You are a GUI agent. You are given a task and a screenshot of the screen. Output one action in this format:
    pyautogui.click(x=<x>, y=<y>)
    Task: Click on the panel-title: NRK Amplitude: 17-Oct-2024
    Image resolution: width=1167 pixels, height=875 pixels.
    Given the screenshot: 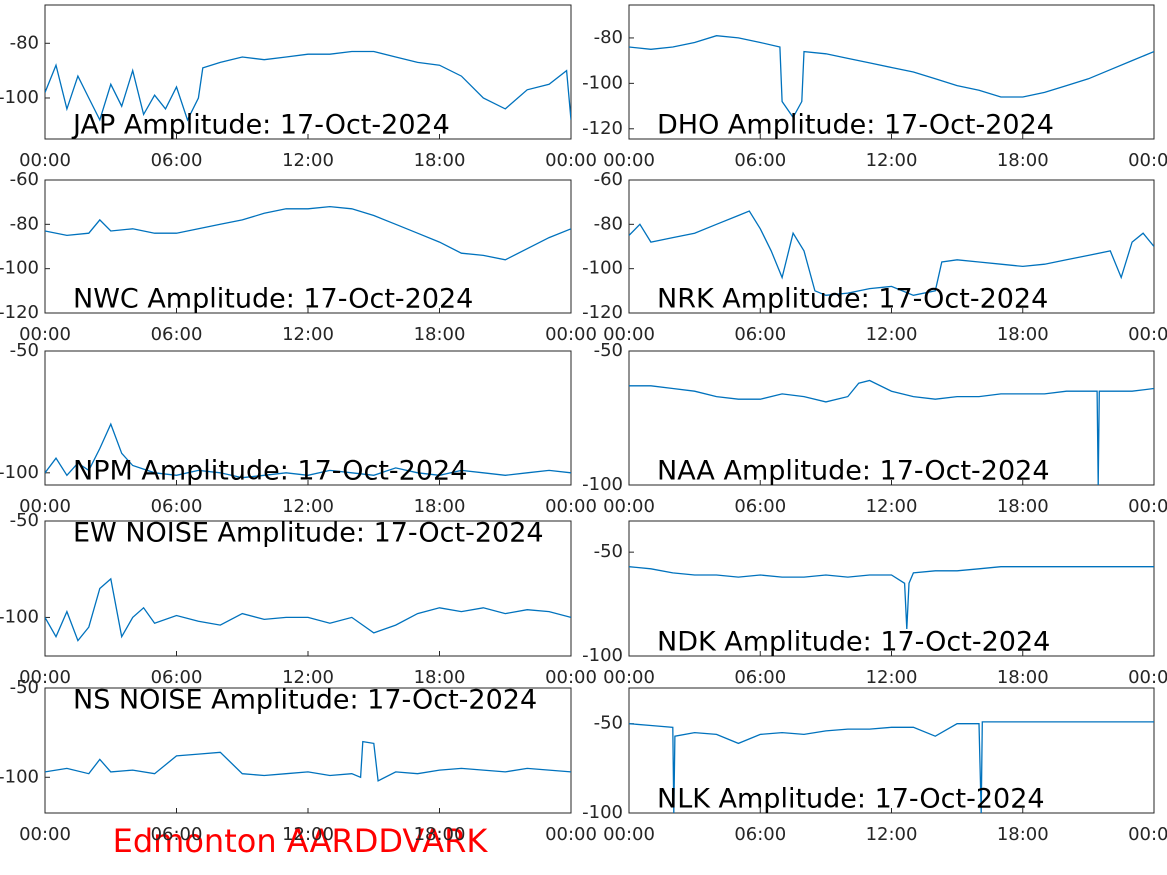 What is the action you would take?
    pyautogui.click(x=852, y=299)
    